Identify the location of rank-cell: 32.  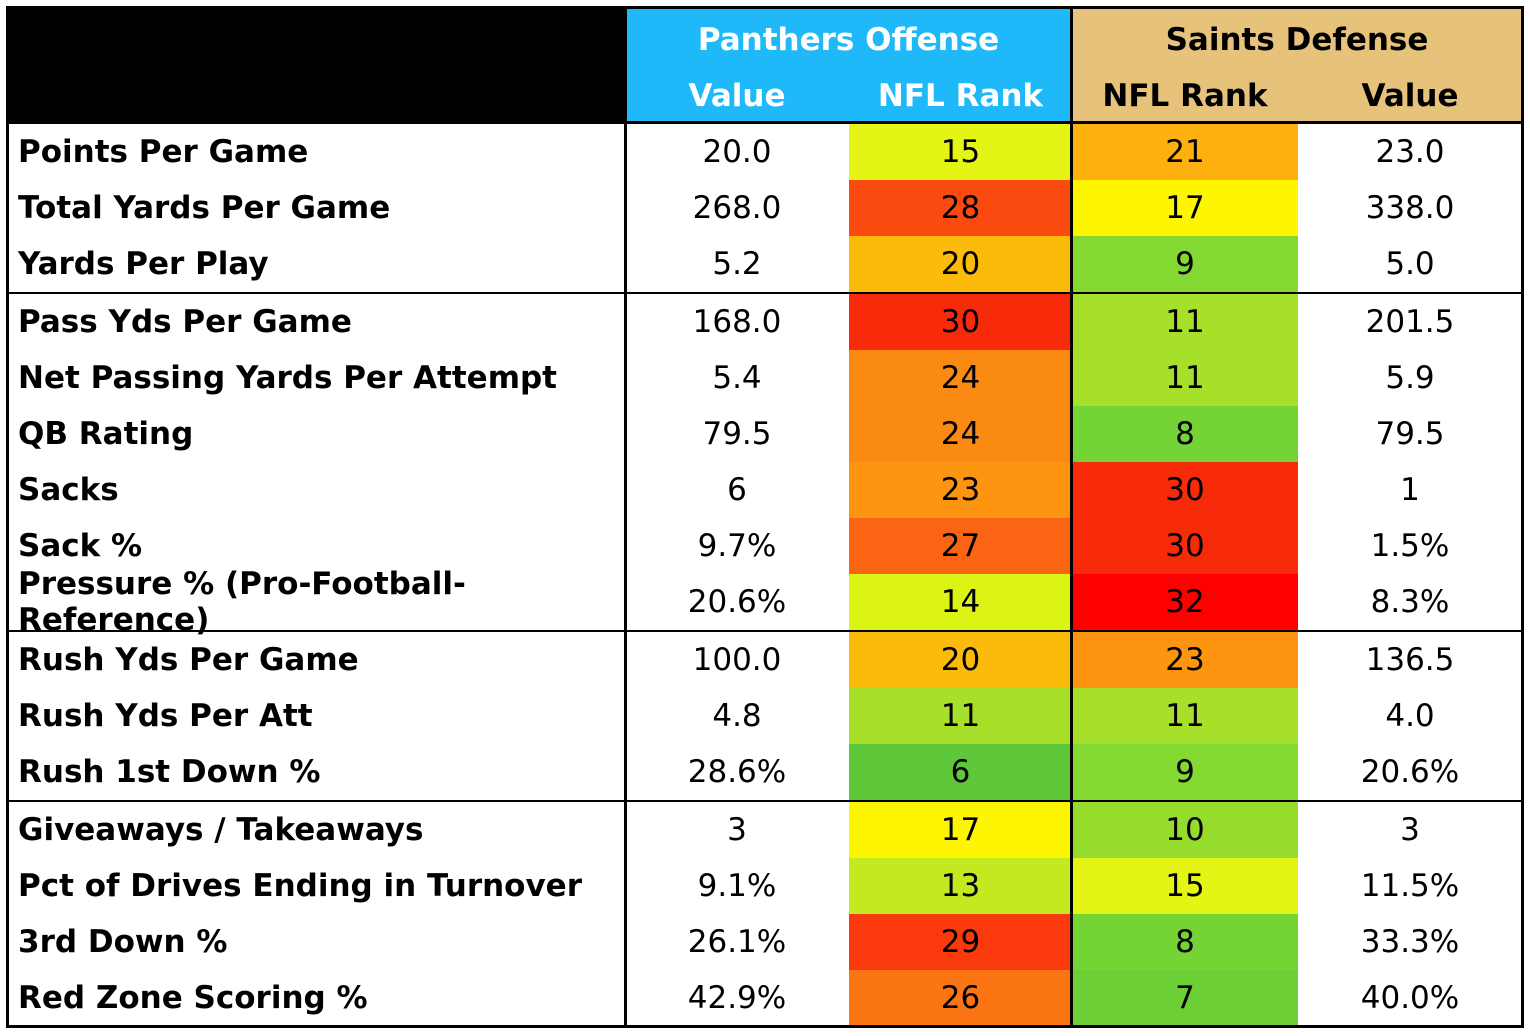
(1185, 602).